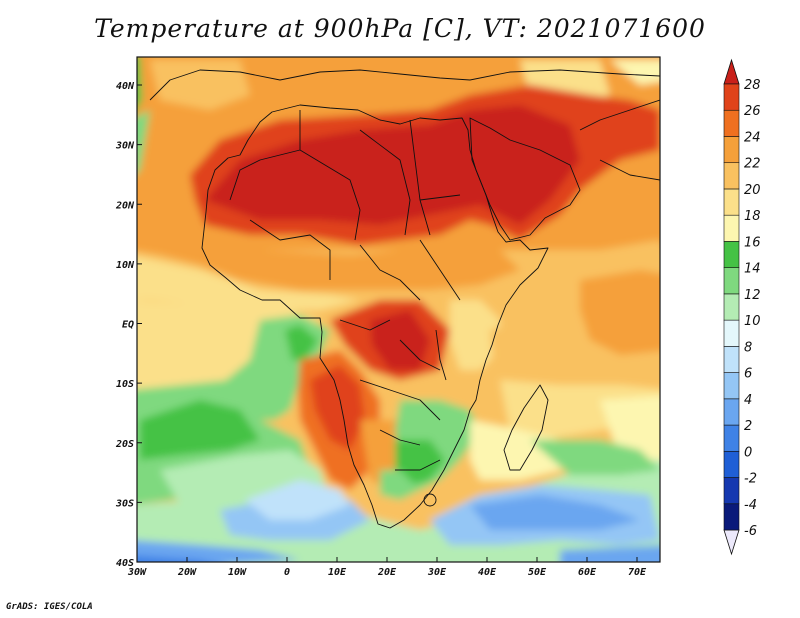 This screenshot has height=618, width=800. What do you see at coordinates (748, 452) in the screenshot?
I see `colorbar-label: 0` at bounding box center [748, 452].